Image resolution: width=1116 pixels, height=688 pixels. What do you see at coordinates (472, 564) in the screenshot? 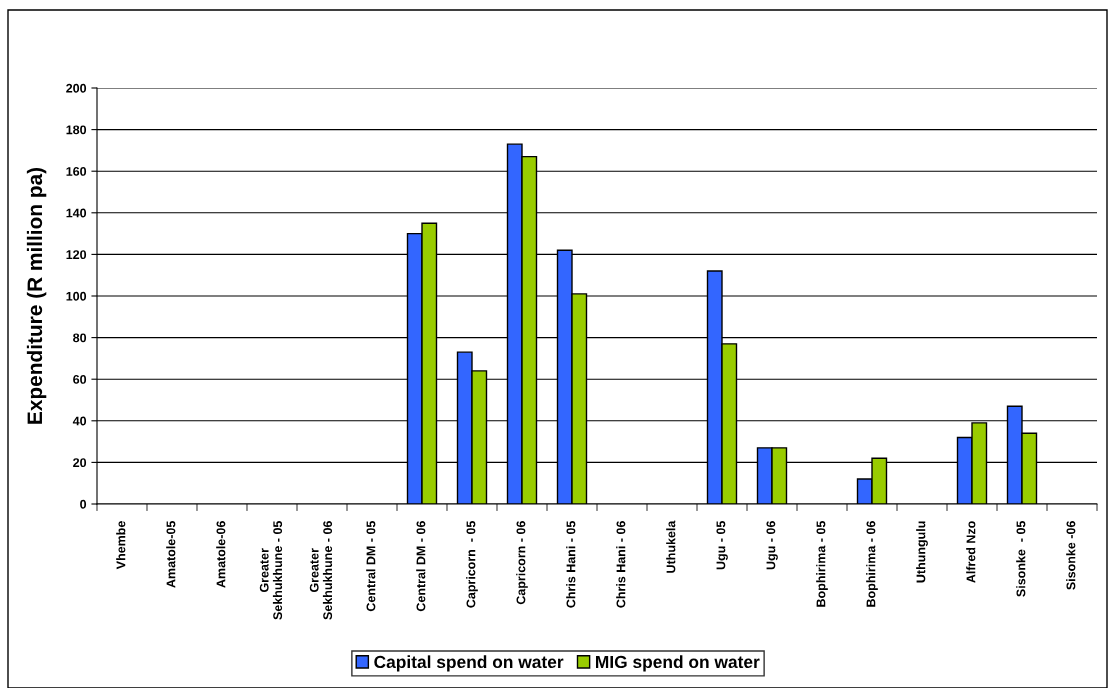
I see `x-tick-label: Capricorn - 05` at bounding box center [472, 564].